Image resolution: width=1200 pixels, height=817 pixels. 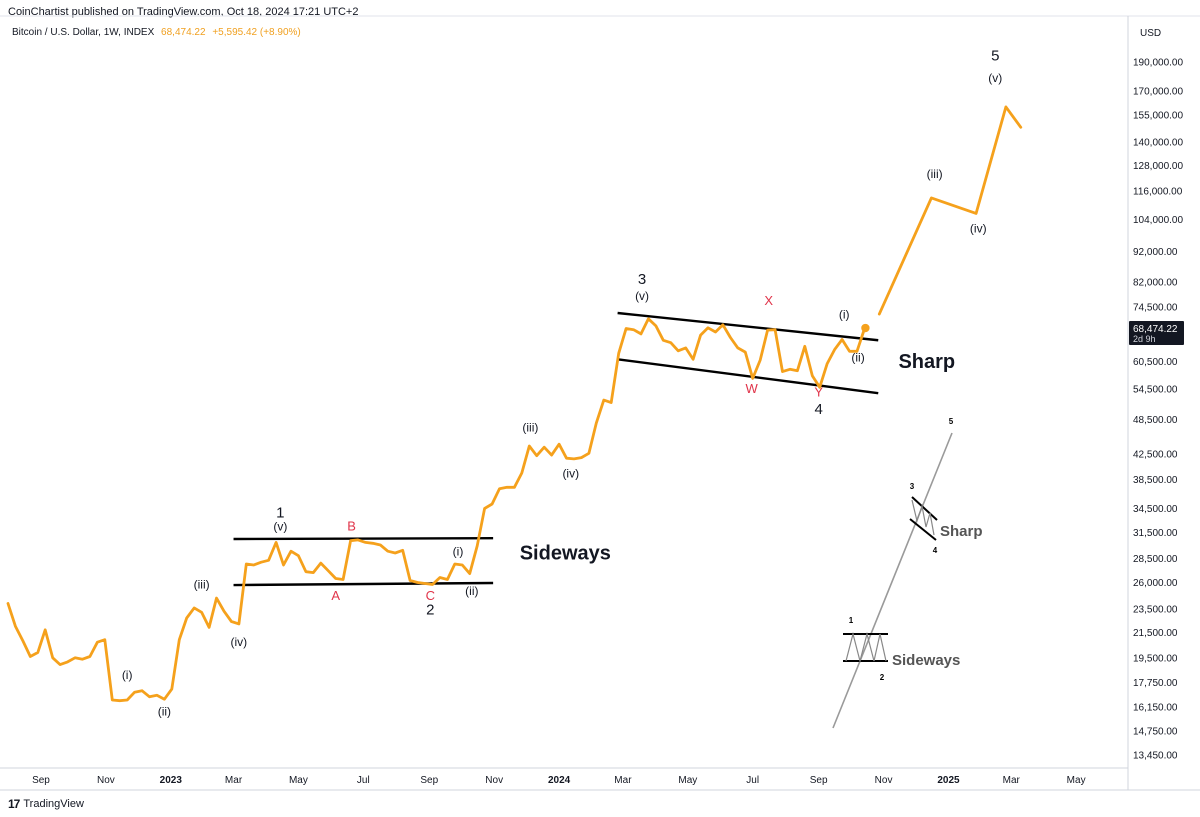 What do you see at coordinates (1155, 756) in the screenshot?
I see `y-tick-label: 13,450.00` at bounding box center [1155, 756].